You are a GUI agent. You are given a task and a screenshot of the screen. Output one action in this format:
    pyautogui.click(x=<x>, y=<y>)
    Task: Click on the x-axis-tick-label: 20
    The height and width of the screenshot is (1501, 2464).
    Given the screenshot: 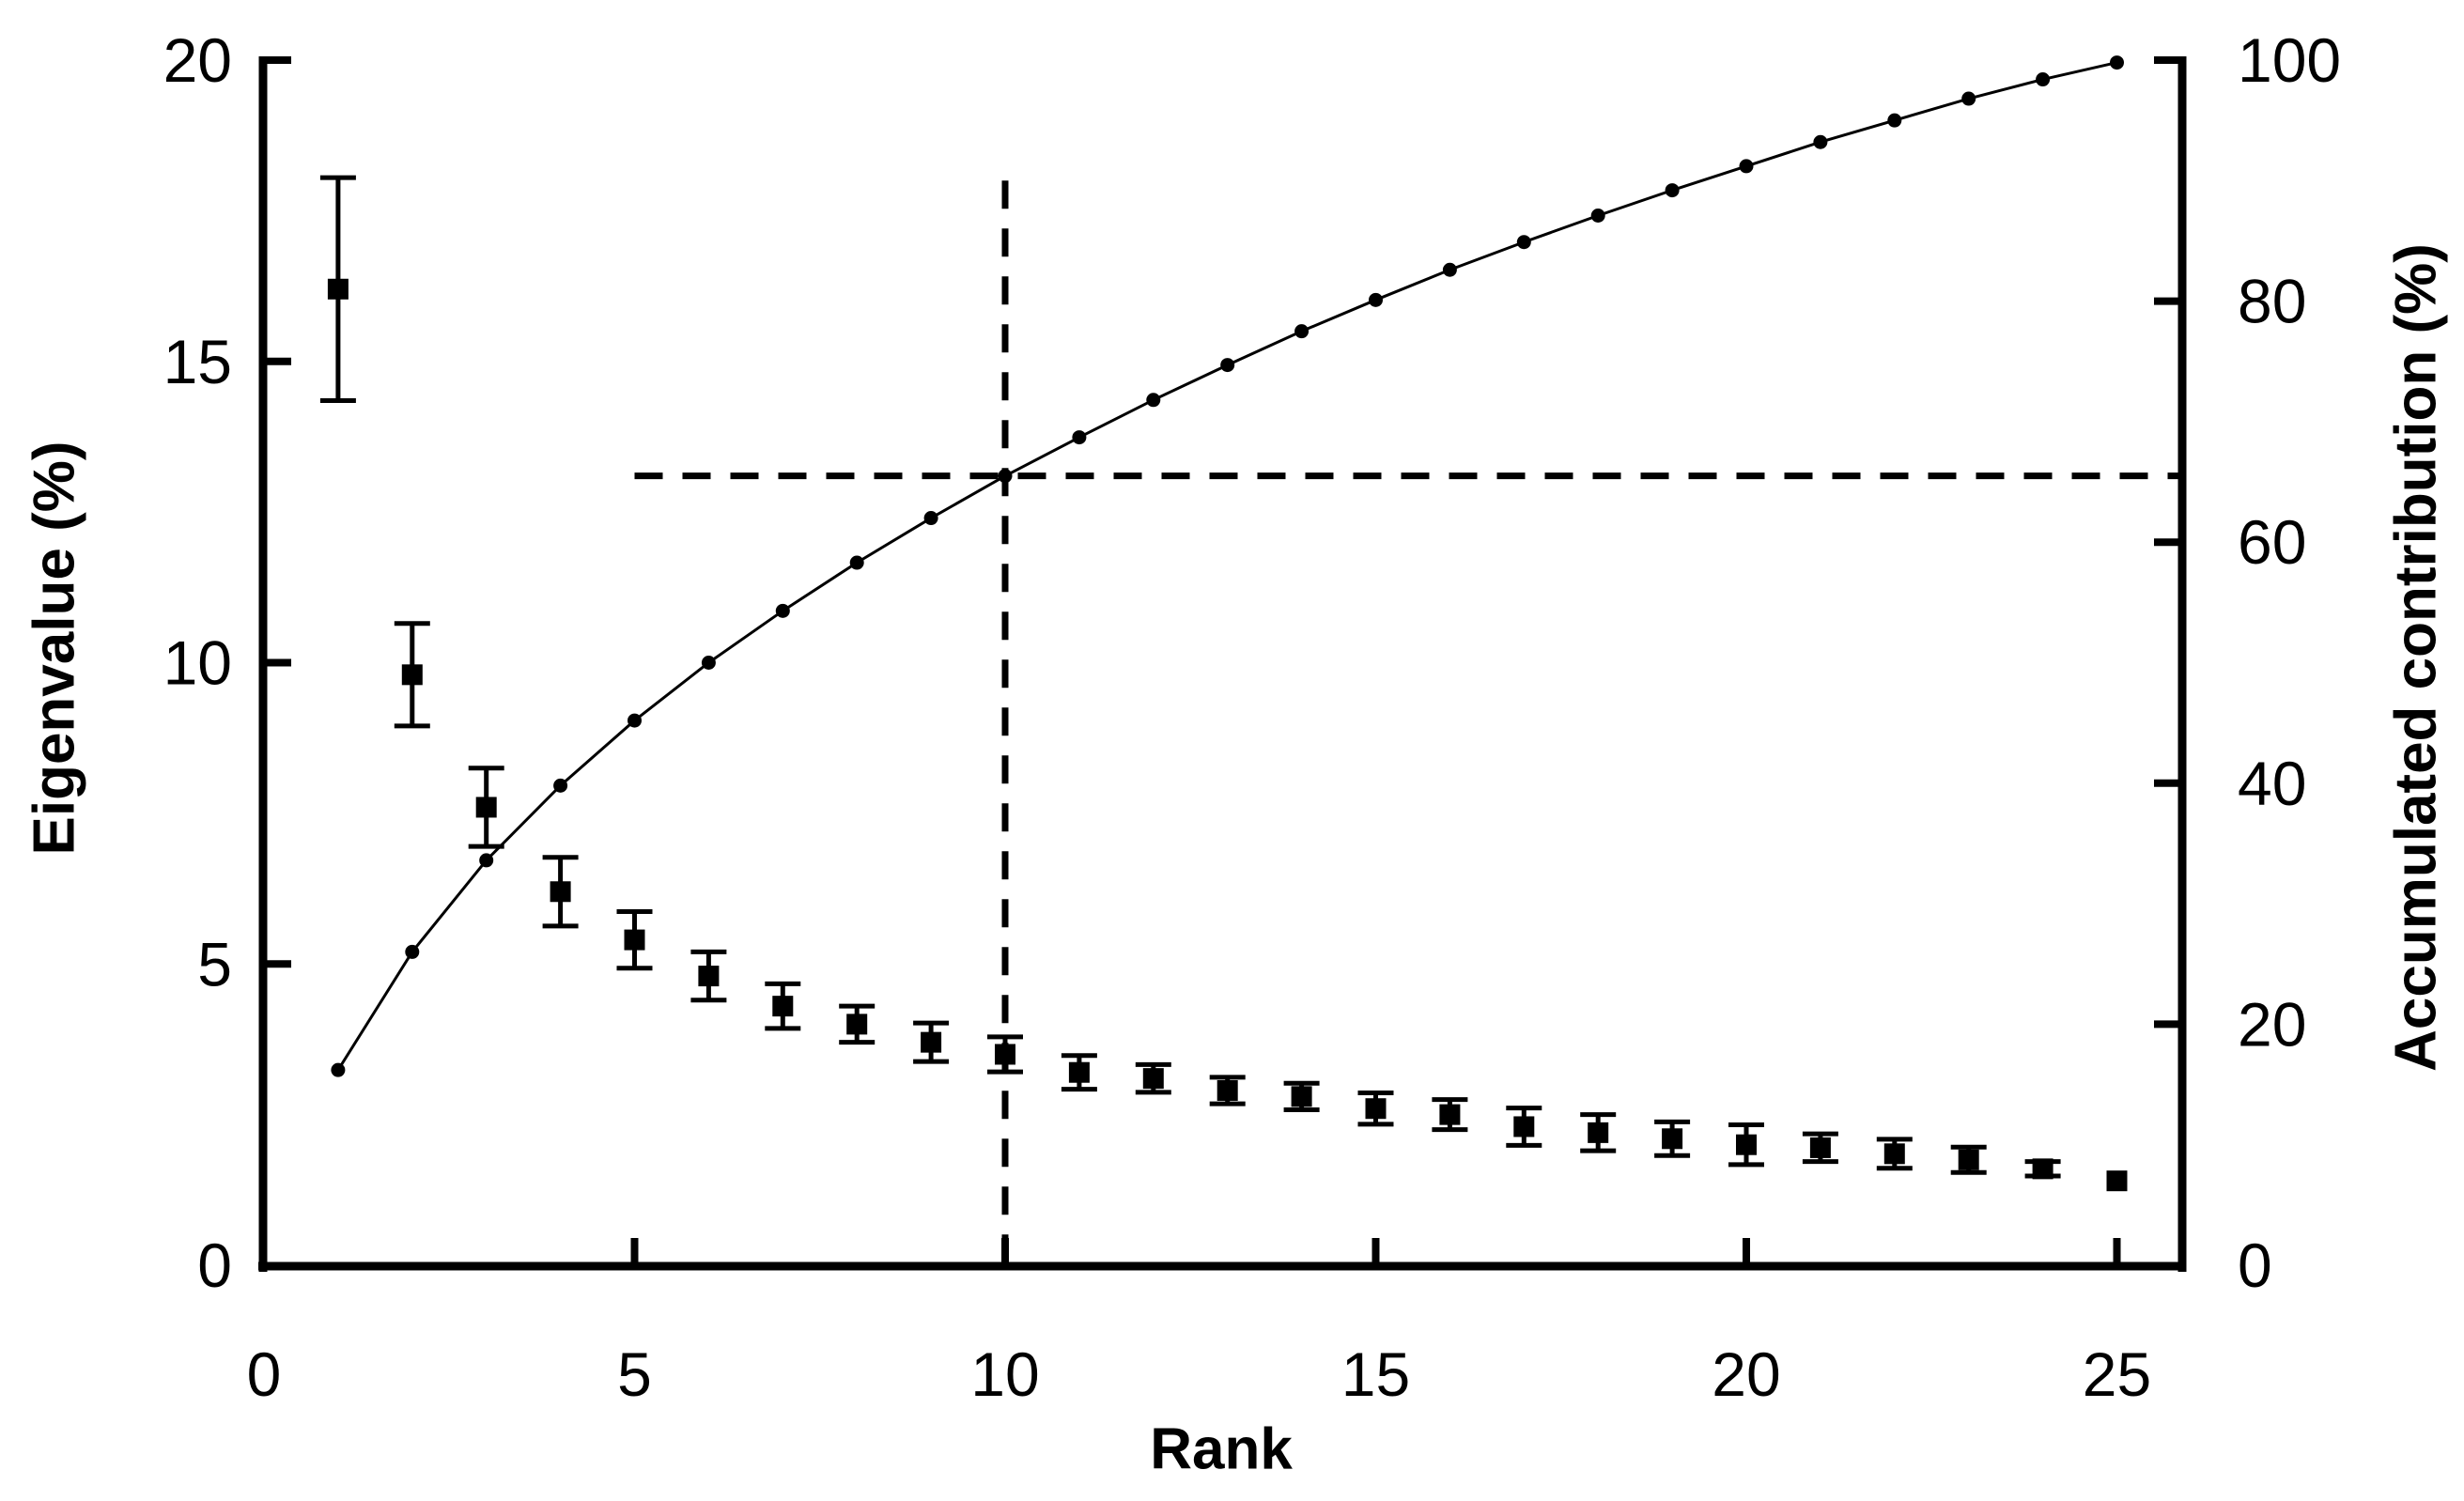 What is the action you would take?
    pyautogui.click(x=1746, y=1374)
    